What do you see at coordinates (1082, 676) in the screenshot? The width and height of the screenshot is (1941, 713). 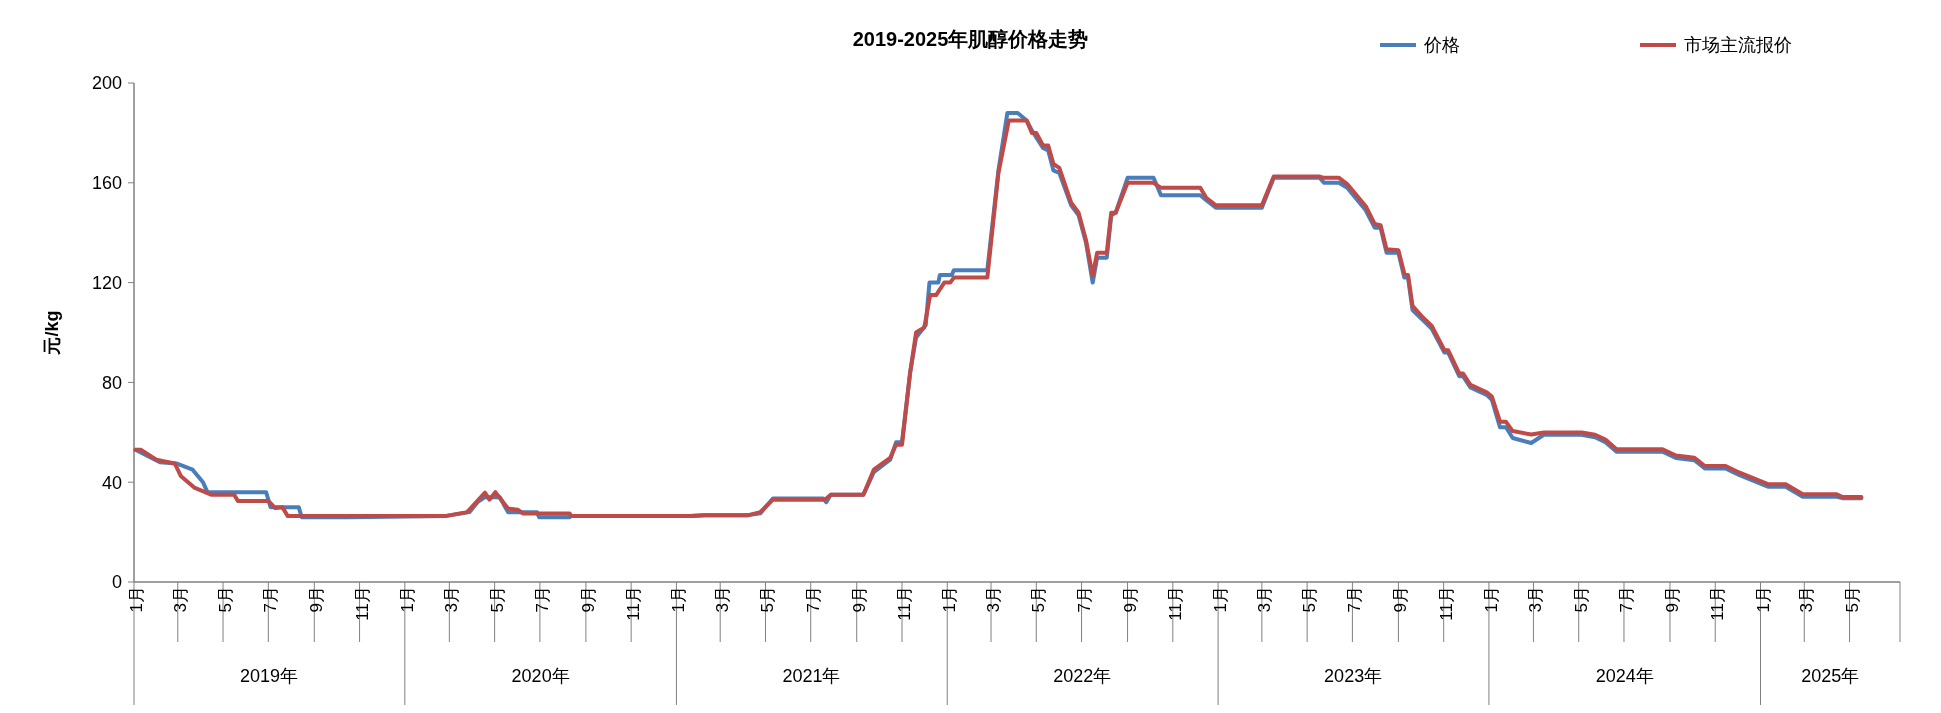 I see `x2-tick-label: 2022年` at bounding box center [1082, 676].